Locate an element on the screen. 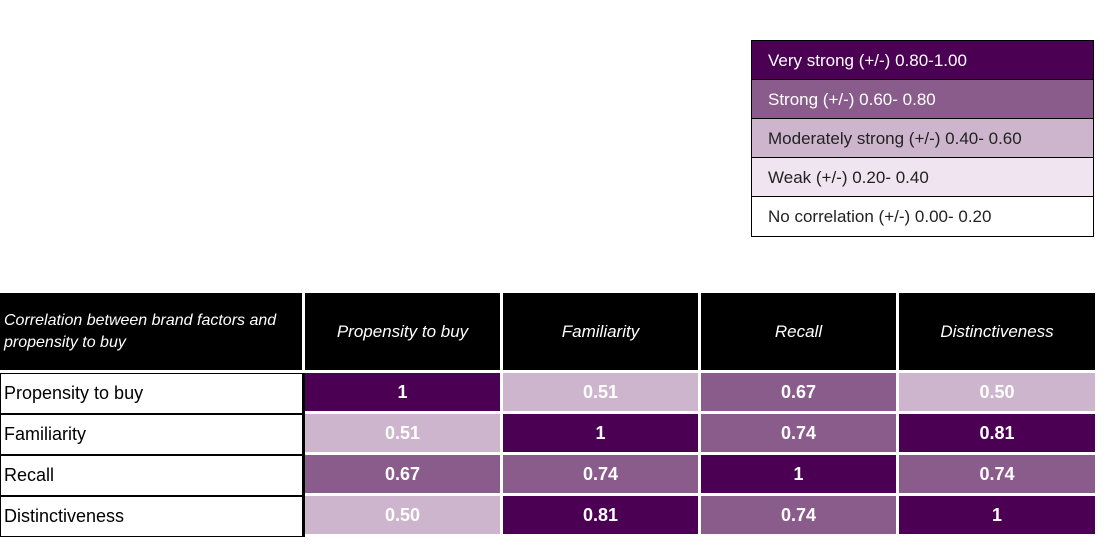 The height and width of the screenshot is (560, 1111). legend-item: Weak (+/-) 0.20- 0.40 is located at coordinates (922, 177).